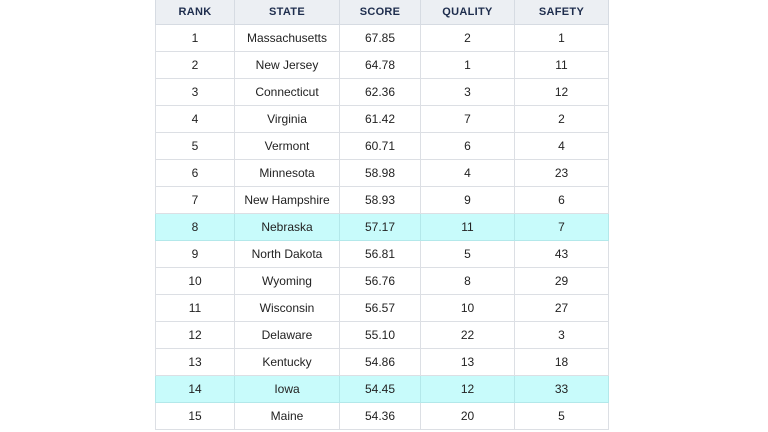  I want to click on cell-safety: 33, so click(561, 389).